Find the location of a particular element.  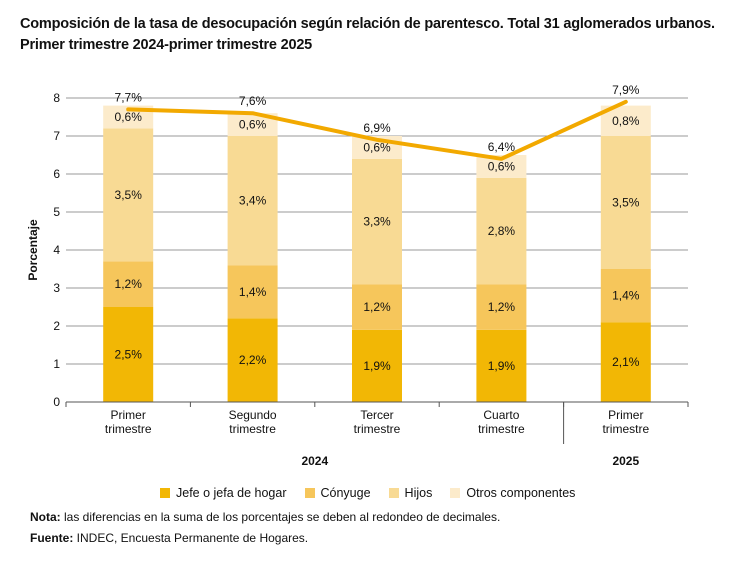

year-group-label: 2024 is located at coordinates (314, 461).